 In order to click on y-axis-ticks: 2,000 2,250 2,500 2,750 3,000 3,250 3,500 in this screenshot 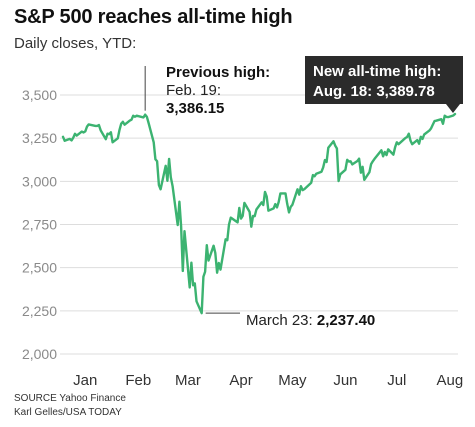, I will do `click(39, 224)`.